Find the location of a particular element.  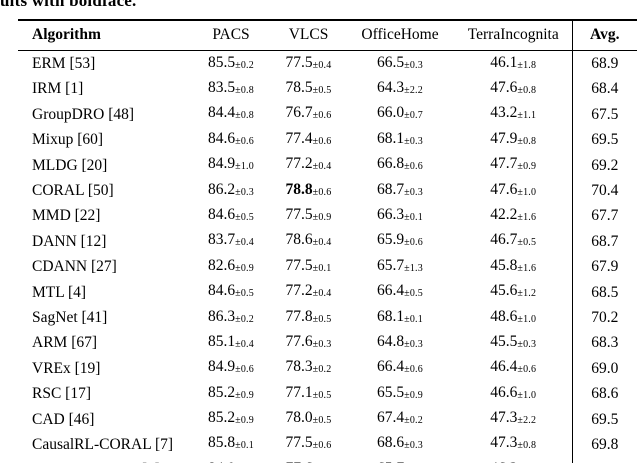

score-value: 84.6 is located at coordinates (222, 214).